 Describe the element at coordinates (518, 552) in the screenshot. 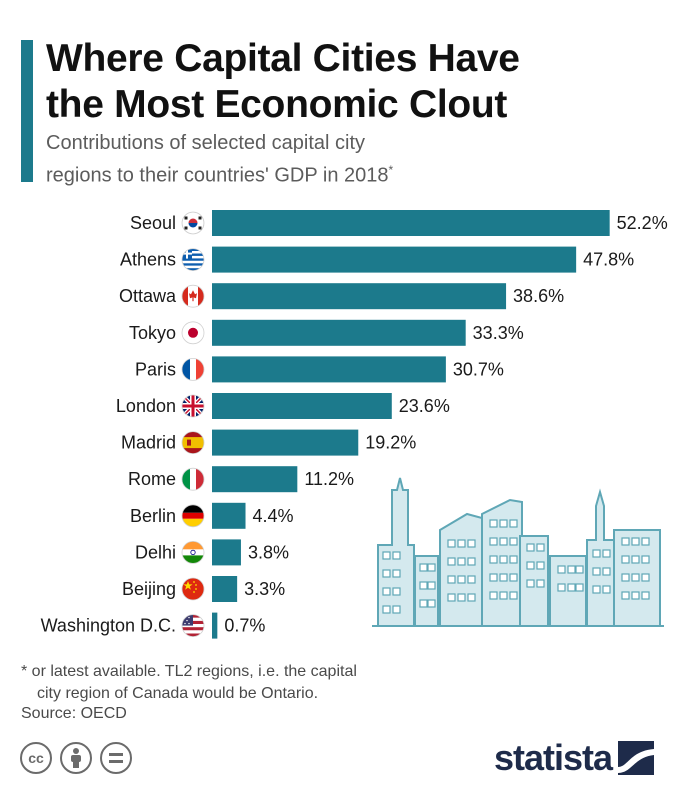

I see `city-skyline-illustration` at that location.